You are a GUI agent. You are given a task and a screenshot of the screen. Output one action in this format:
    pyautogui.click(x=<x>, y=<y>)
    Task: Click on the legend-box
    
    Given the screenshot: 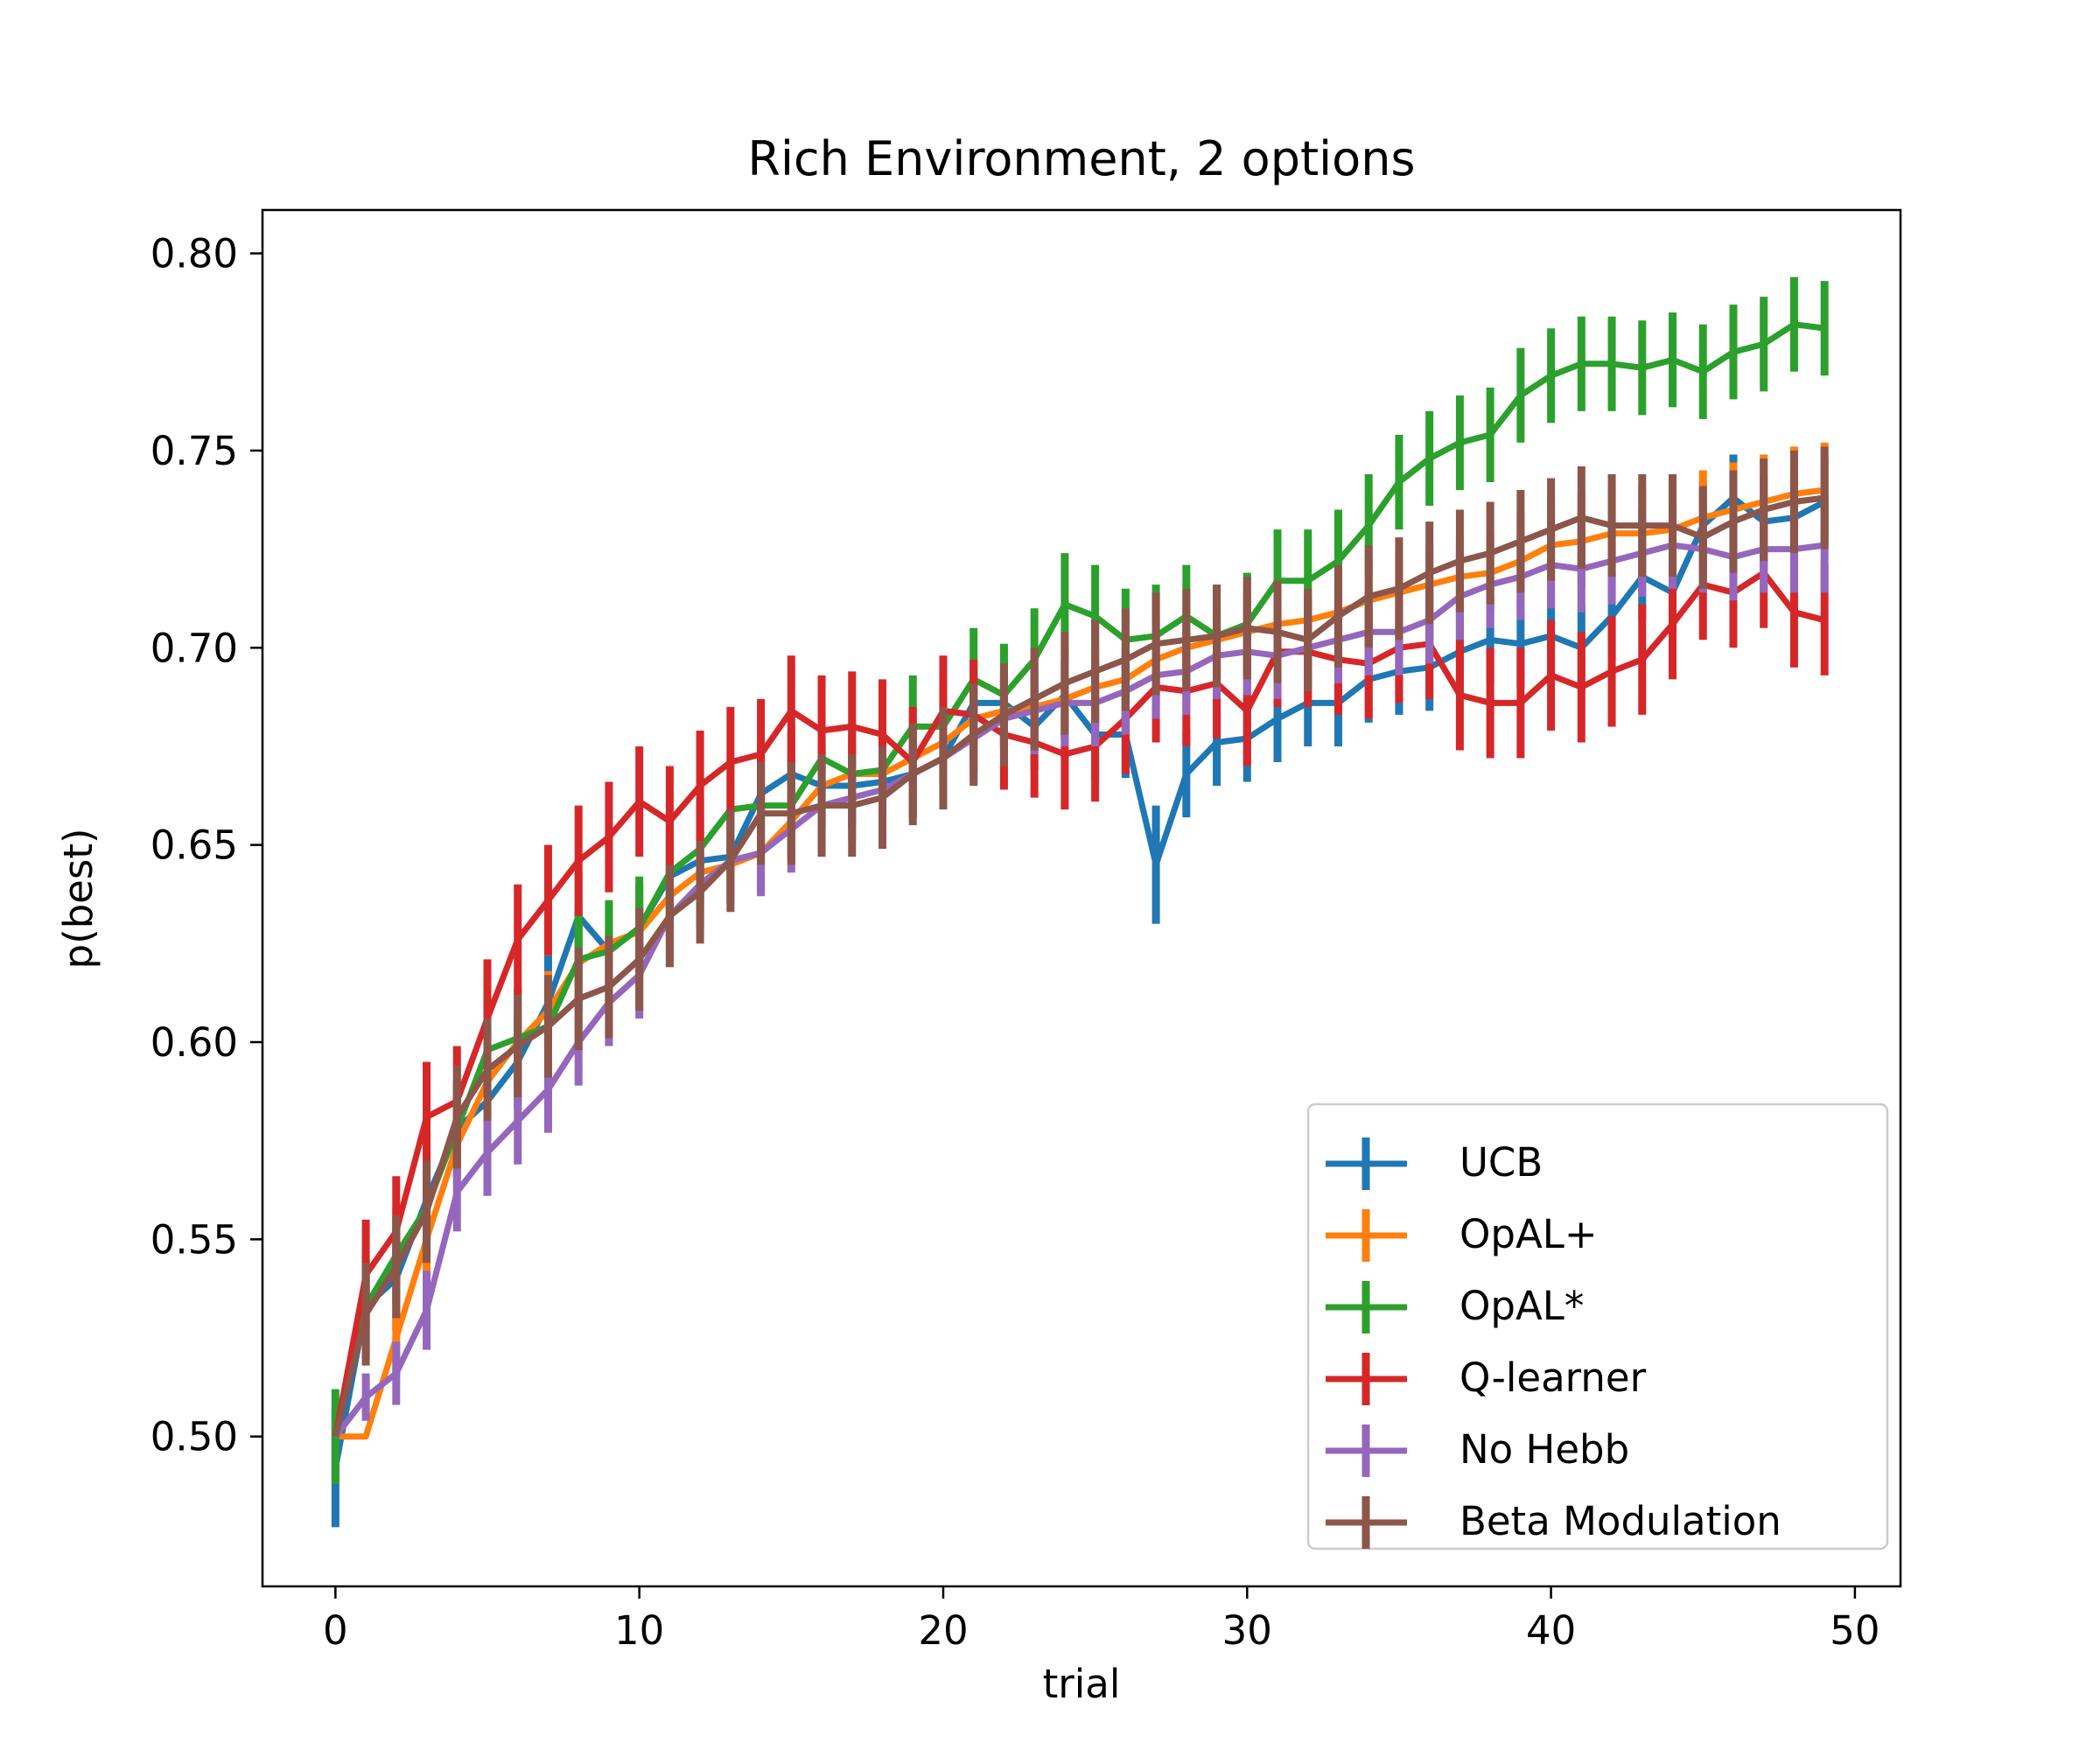 What is the action you would take?
    pyautogui.click(x=1597, y=1326)
    